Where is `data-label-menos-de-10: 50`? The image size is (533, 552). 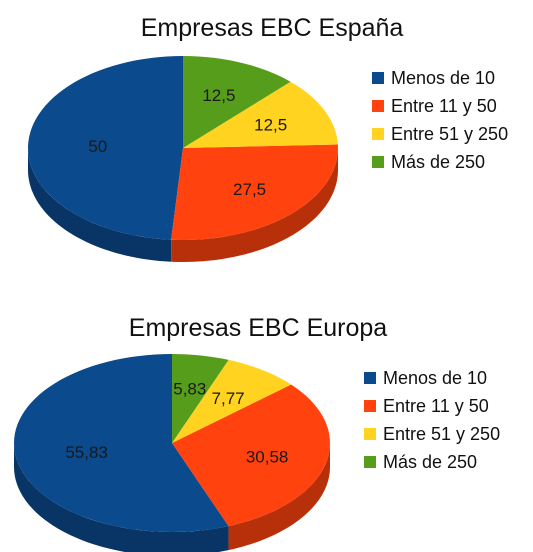 data-label-menos-de-10: 50 is located at coordinates (97, 146).